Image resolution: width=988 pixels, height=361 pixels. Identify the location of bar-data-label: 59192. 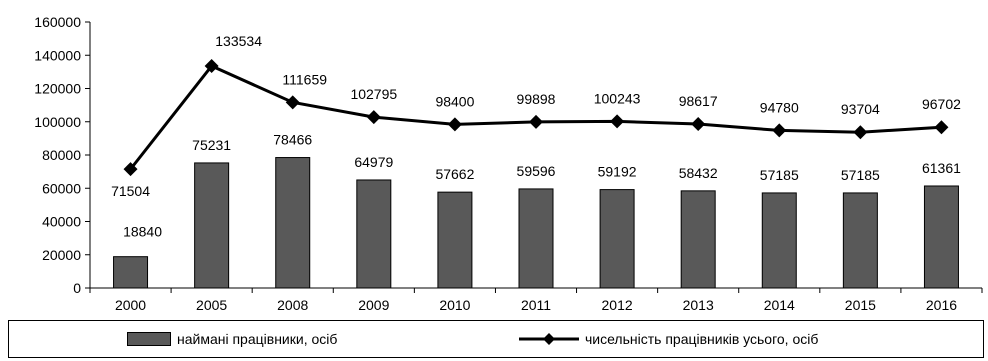
(617, 172).